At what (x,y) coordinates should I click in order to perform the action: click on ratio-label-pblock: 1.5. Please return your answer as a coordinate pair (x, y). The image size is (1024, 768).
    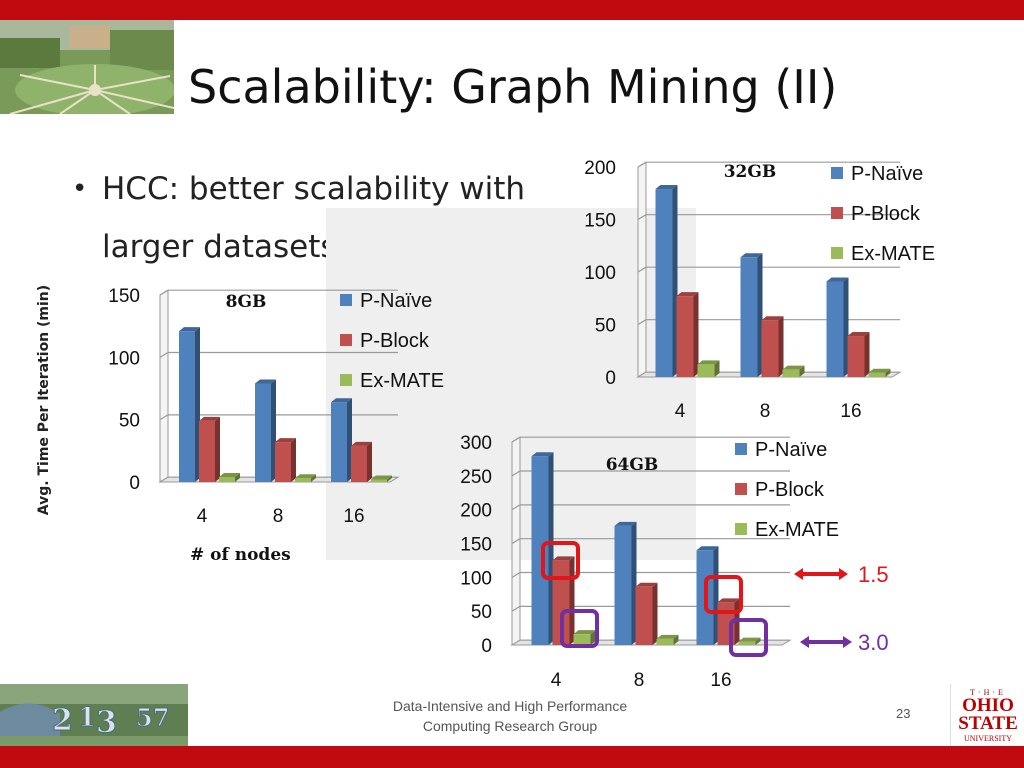
    Looking at the image, I should click on (873, 574).